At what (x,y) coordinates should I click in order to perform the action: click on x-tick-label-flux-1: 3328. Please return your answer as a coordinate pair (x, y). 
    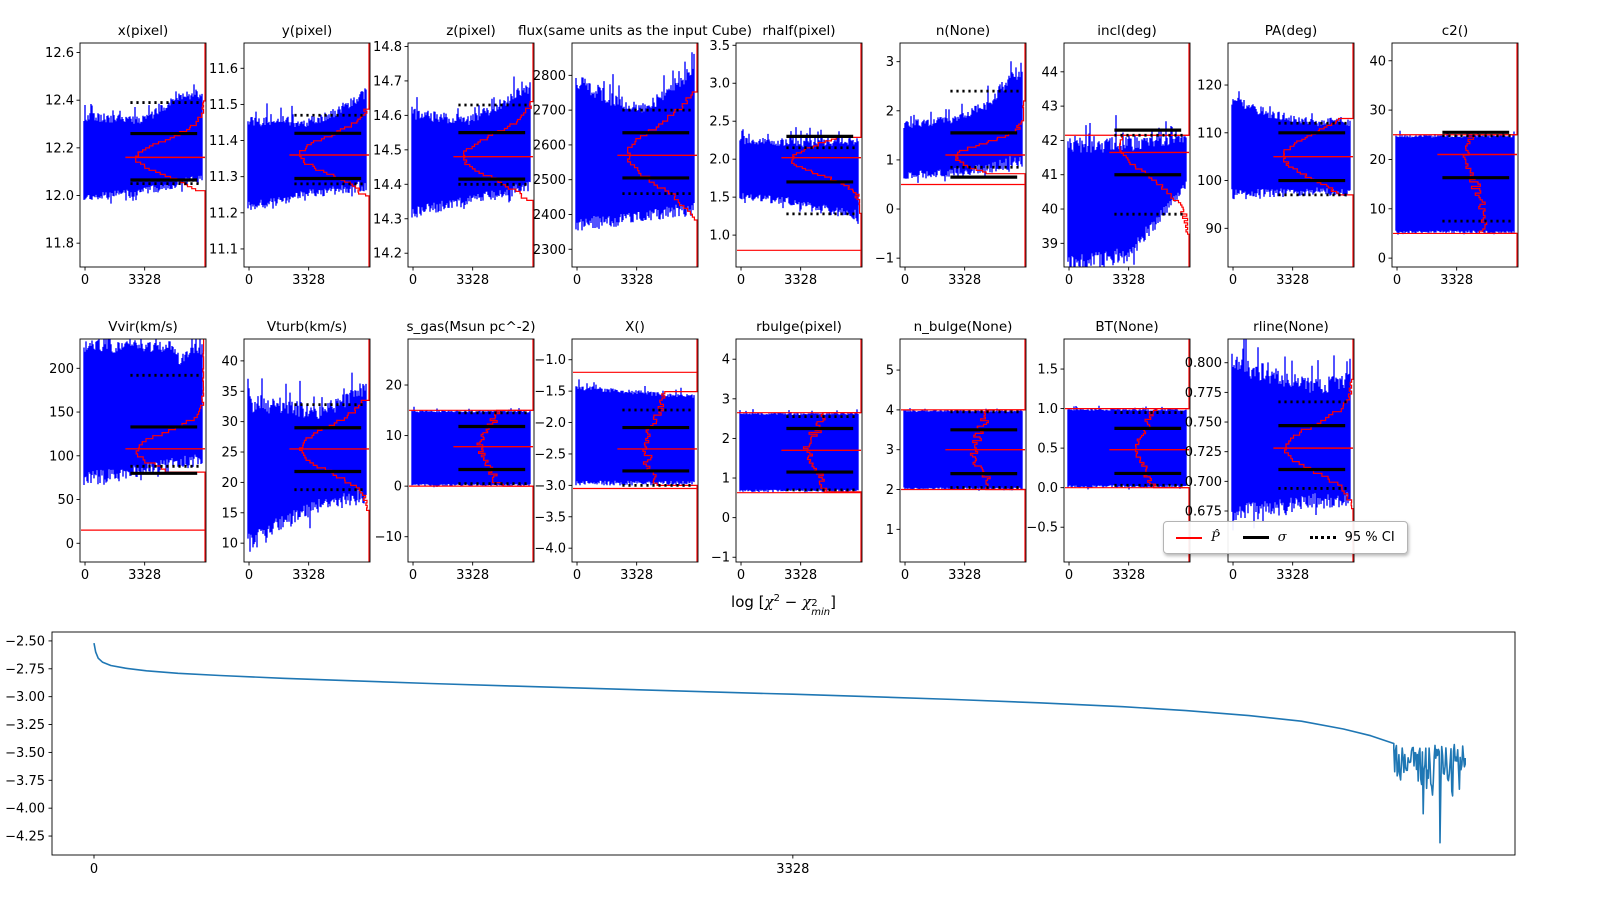
    Looking at the image, I should click on (636, 280).